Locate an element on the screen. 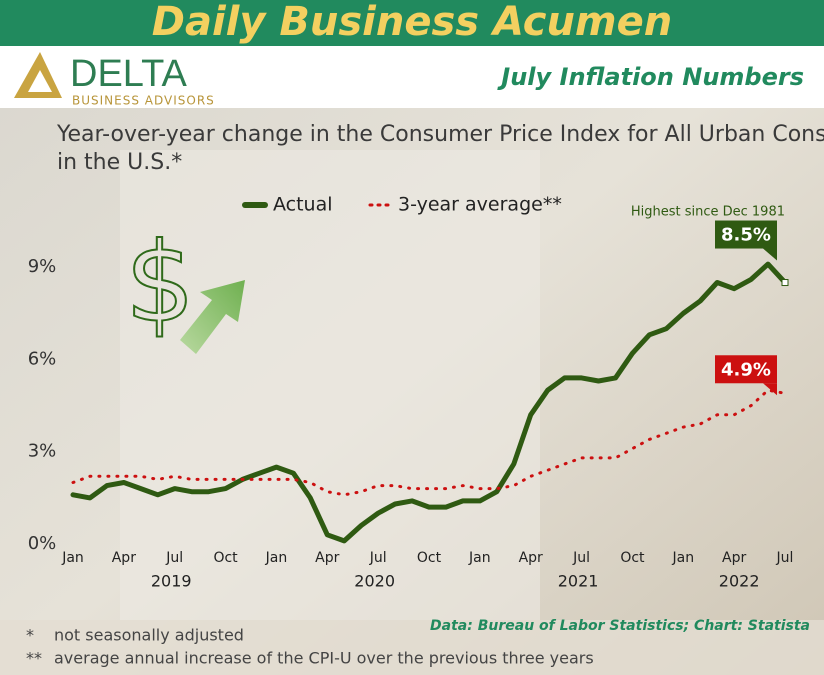 Image resolution: width=824 pixels, height=675 pixels. footnote-mark: ** is located at coordinates (34, 658).